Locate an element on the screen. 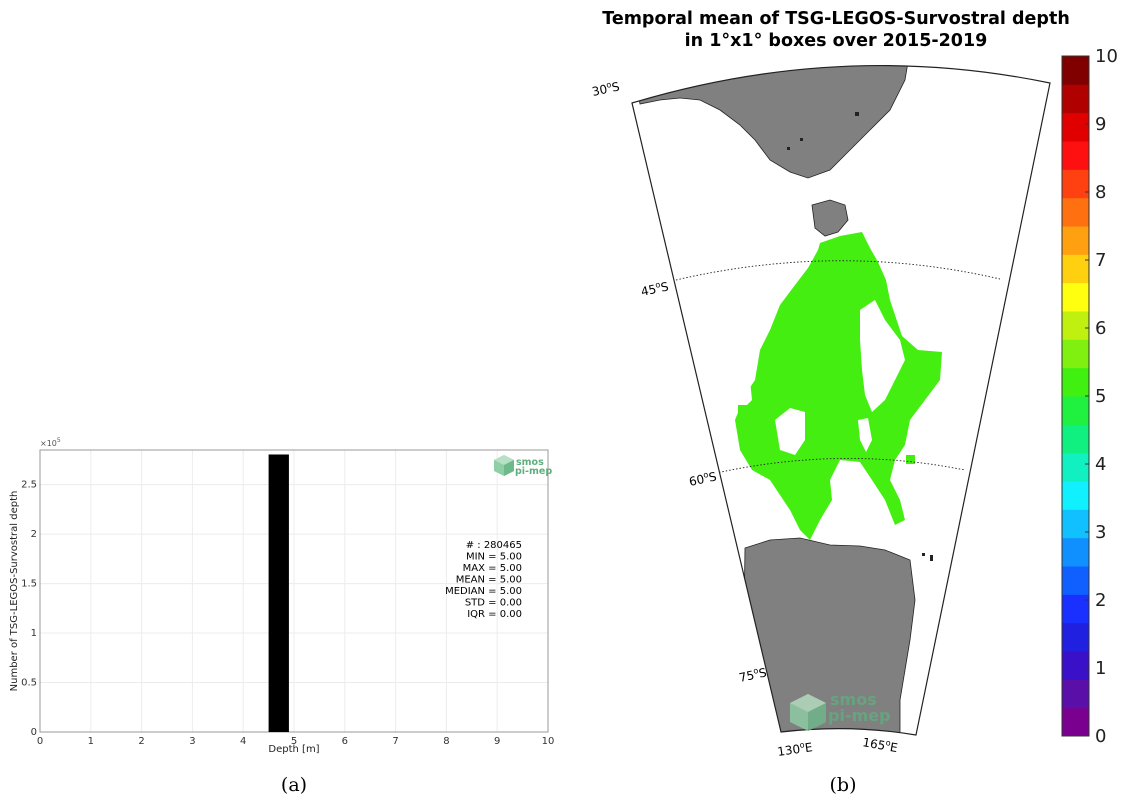 The image size is (1132, 804). stat-line: MIN = 5.00 is located at coordinates (494, 557).